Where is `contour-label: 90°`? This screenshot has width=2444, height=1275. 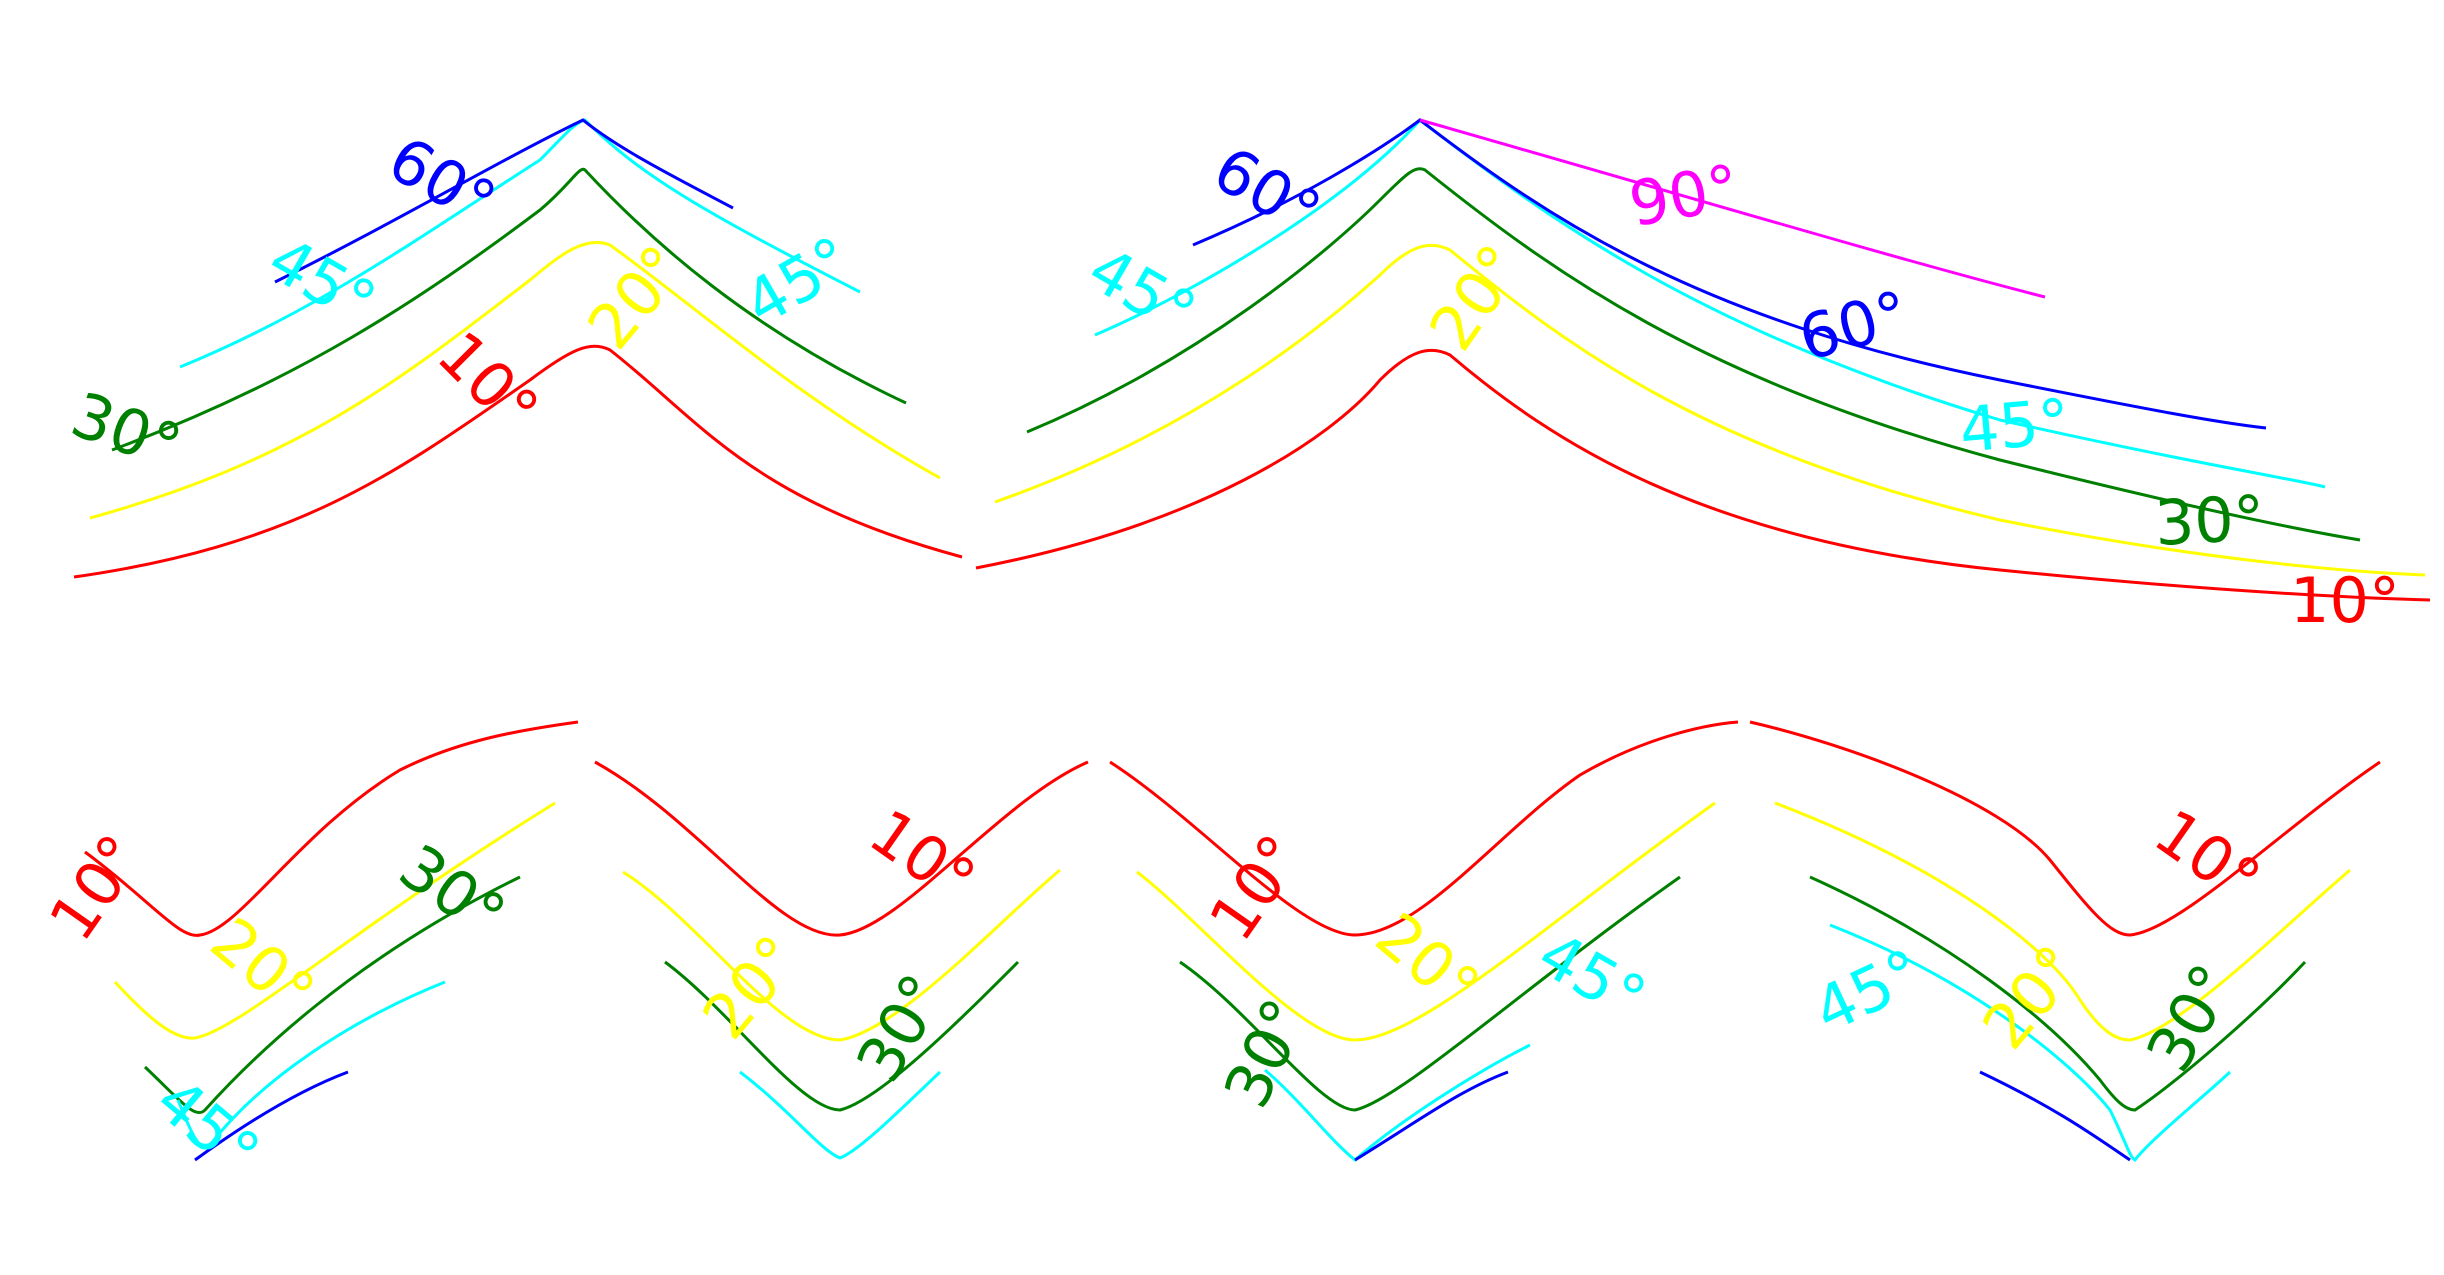 contour-label: 90° is located at coordinates (1684, 195).